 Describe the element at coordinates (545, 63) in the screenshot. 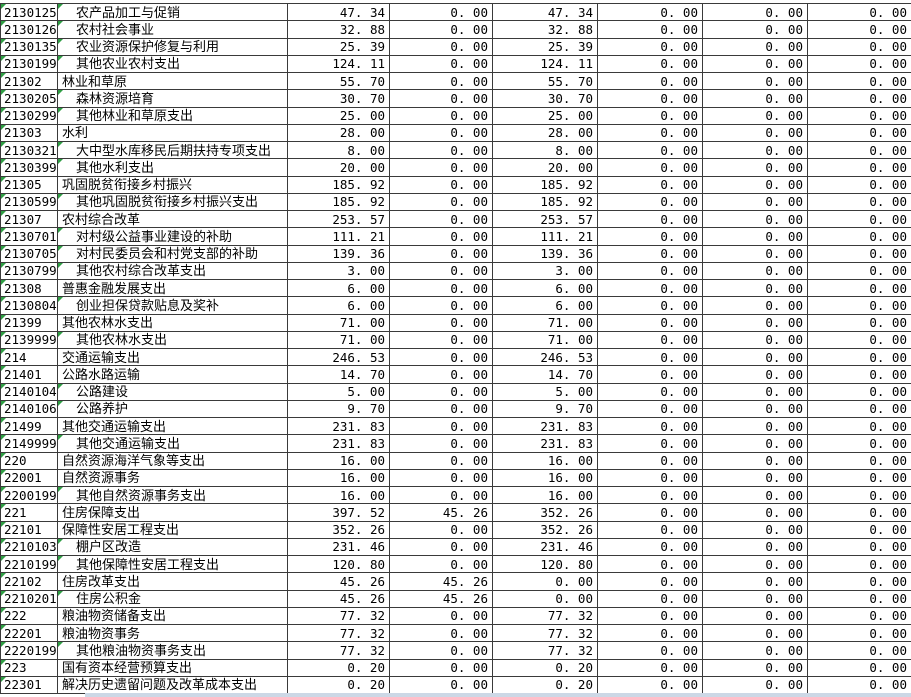

I see `amount-cell: 124. 11` at that location.